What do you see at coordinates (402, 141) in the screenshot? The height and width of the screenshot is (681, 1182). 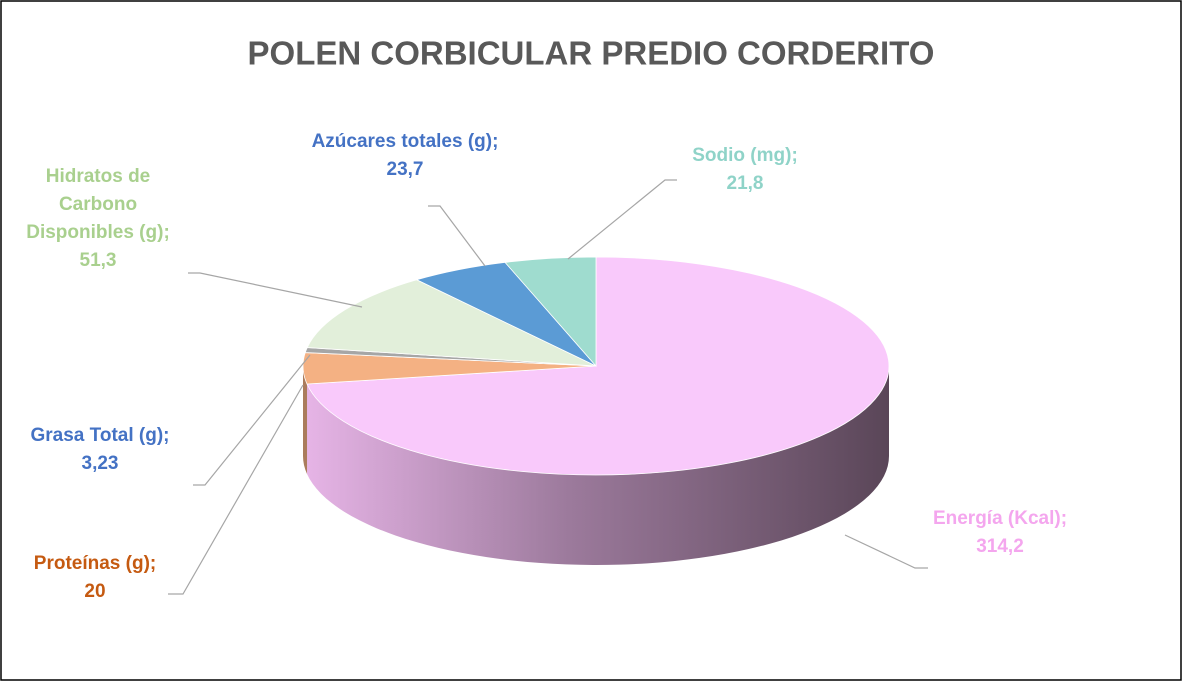 I see `category-label: Azúcares totales (g)` at bounding box center [402, 141].